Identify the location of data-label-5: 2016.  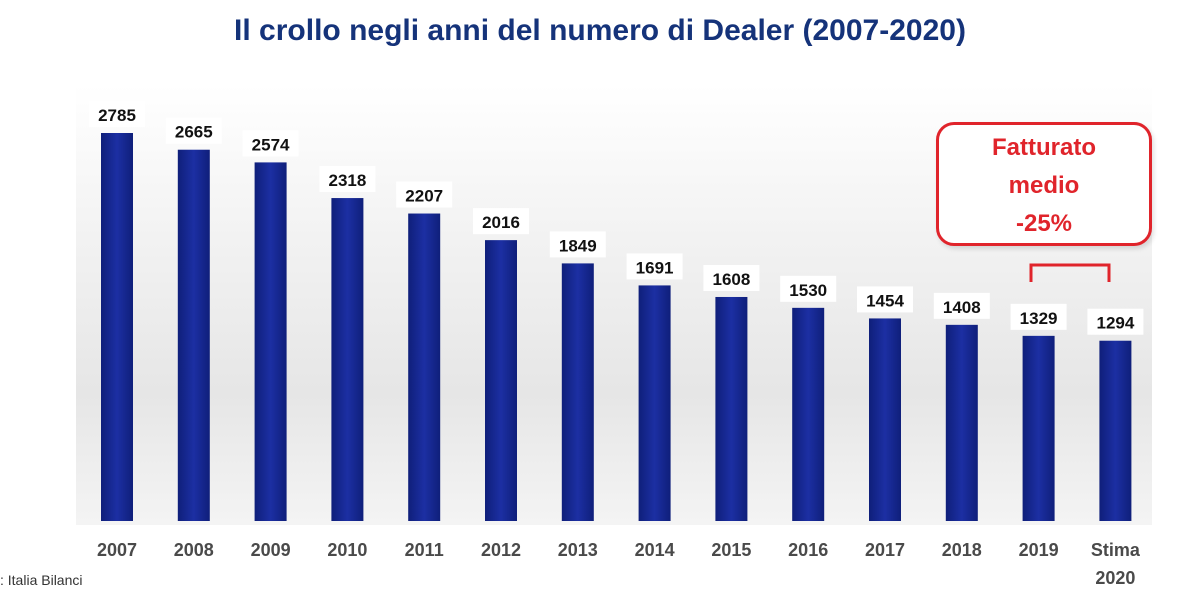
(501, 222).